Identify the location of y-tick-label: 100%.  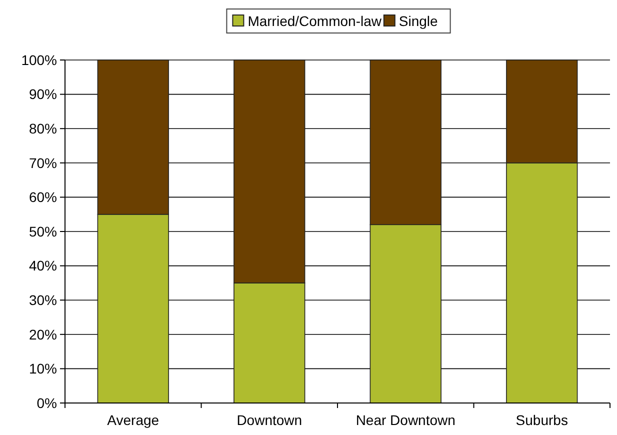
(39, 60).